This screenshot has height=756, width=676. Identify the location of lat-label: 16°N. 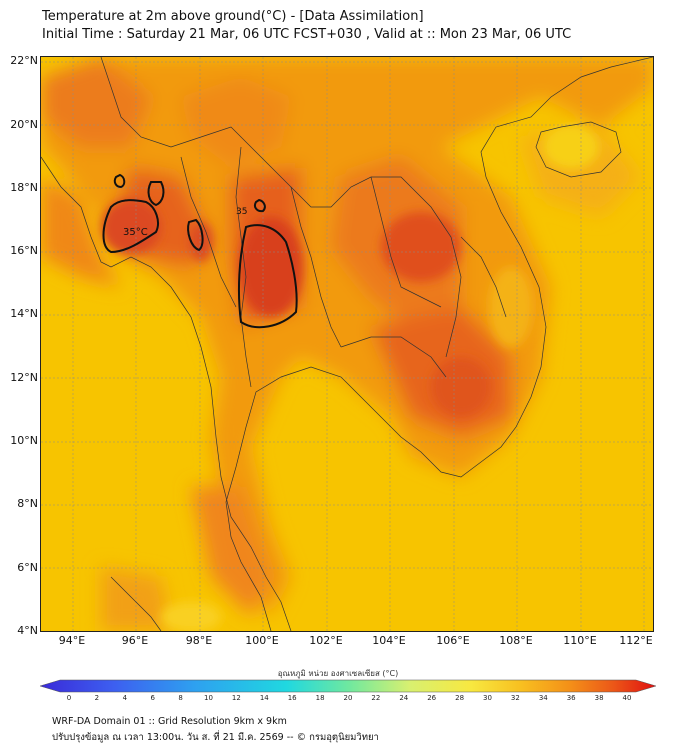
(24, 250).